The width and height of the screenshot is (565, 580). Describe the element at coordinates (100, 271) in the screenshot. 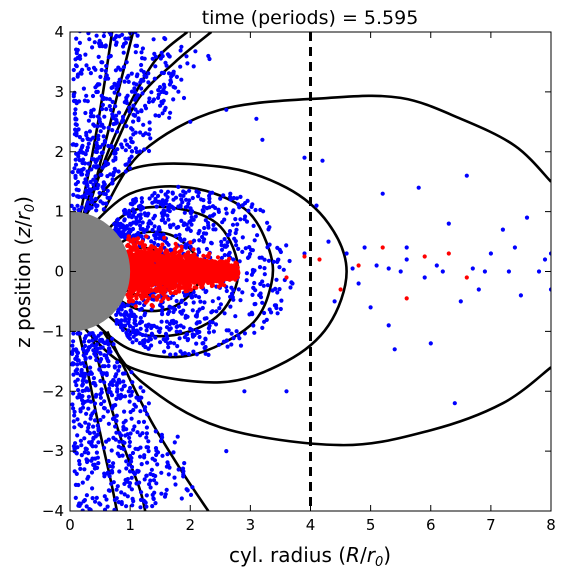

I see `star-layer` at that location.